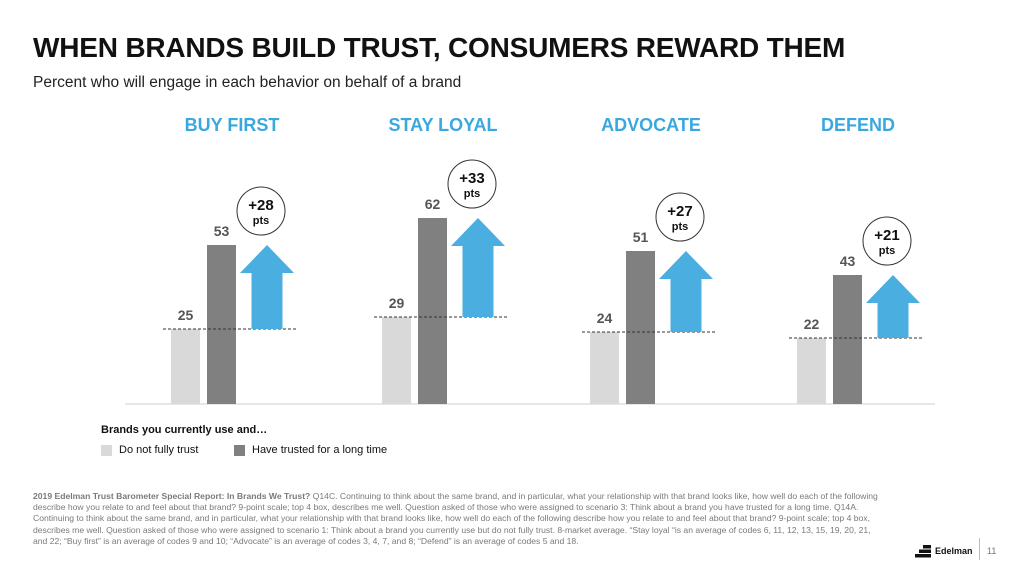  I want to click on legend-label: Have trusted for a long time, so click(320, 450).